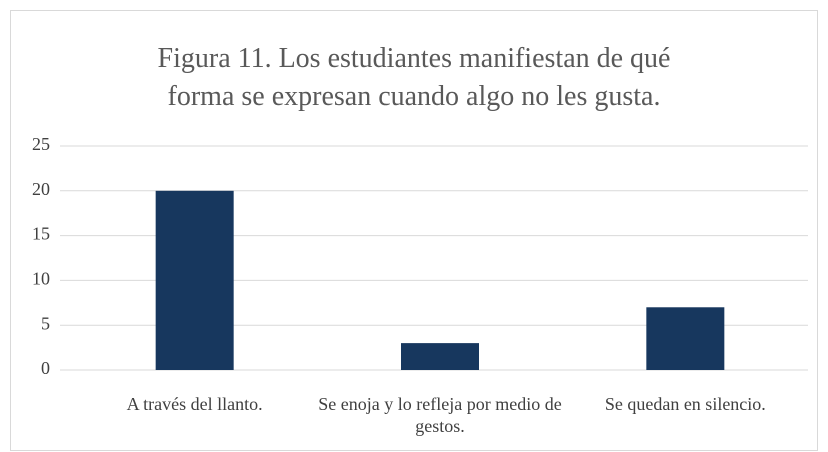  What do you see at coordinates (45, 368) in the screenshot?
I see `y-tick-label: 0` at bounding box center [45, 368].